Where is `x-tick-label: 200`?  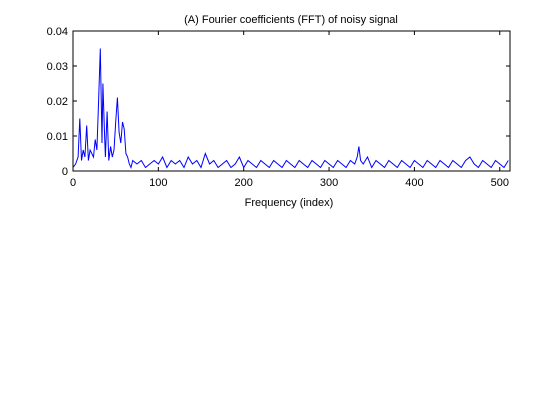
x-tick-label: 200 is located at coordinates (244, 183).